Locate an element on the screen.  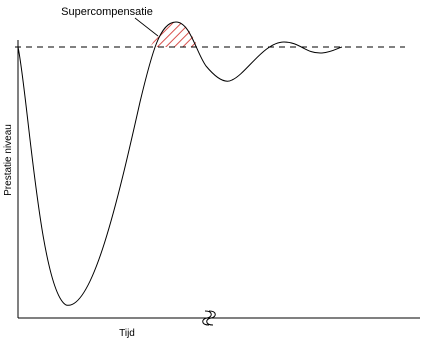
annotation-pointer is located at coordinates (146, 27).